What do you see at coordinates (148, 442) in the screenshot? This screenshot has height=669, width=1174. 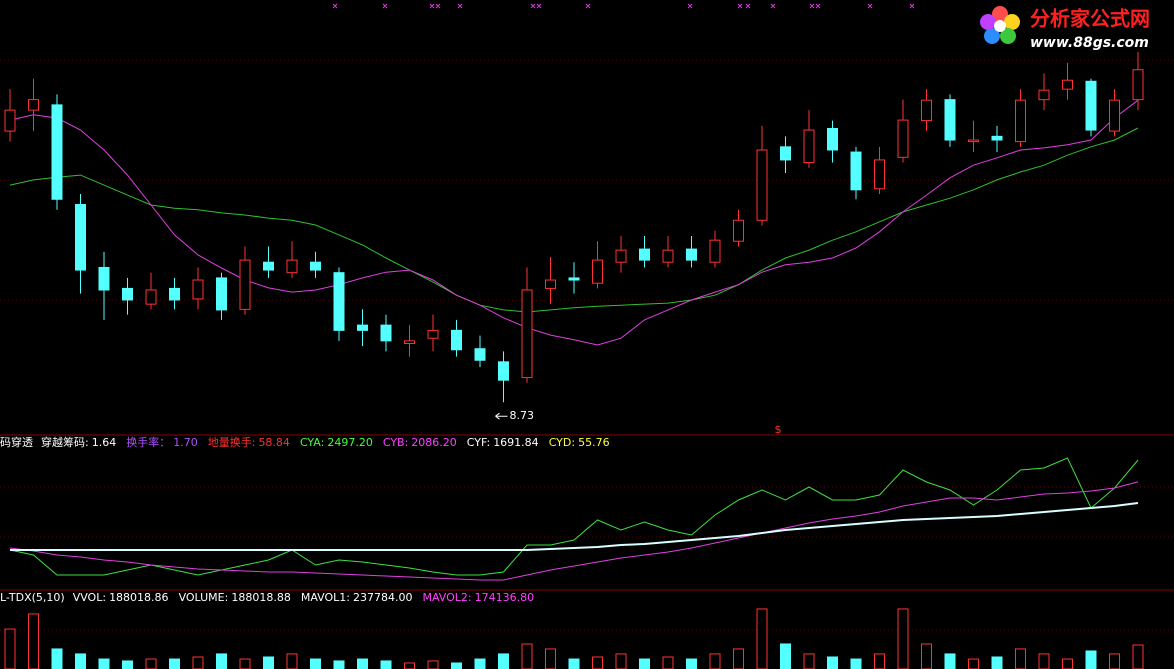 I see `readout-label: 换手率：` at bounding box center [148, 442].